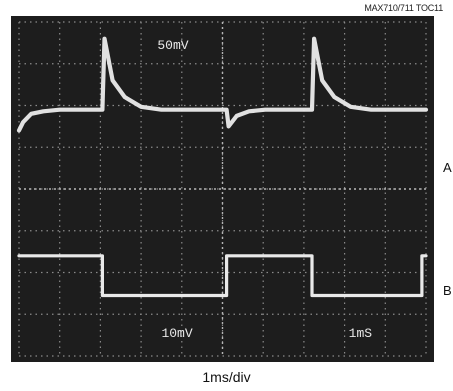 The width and height of the screenshot is (453, 391). Describe the element at coordinates (447, 167) in the screenshot. I see `trace-label-a: A` at that location.